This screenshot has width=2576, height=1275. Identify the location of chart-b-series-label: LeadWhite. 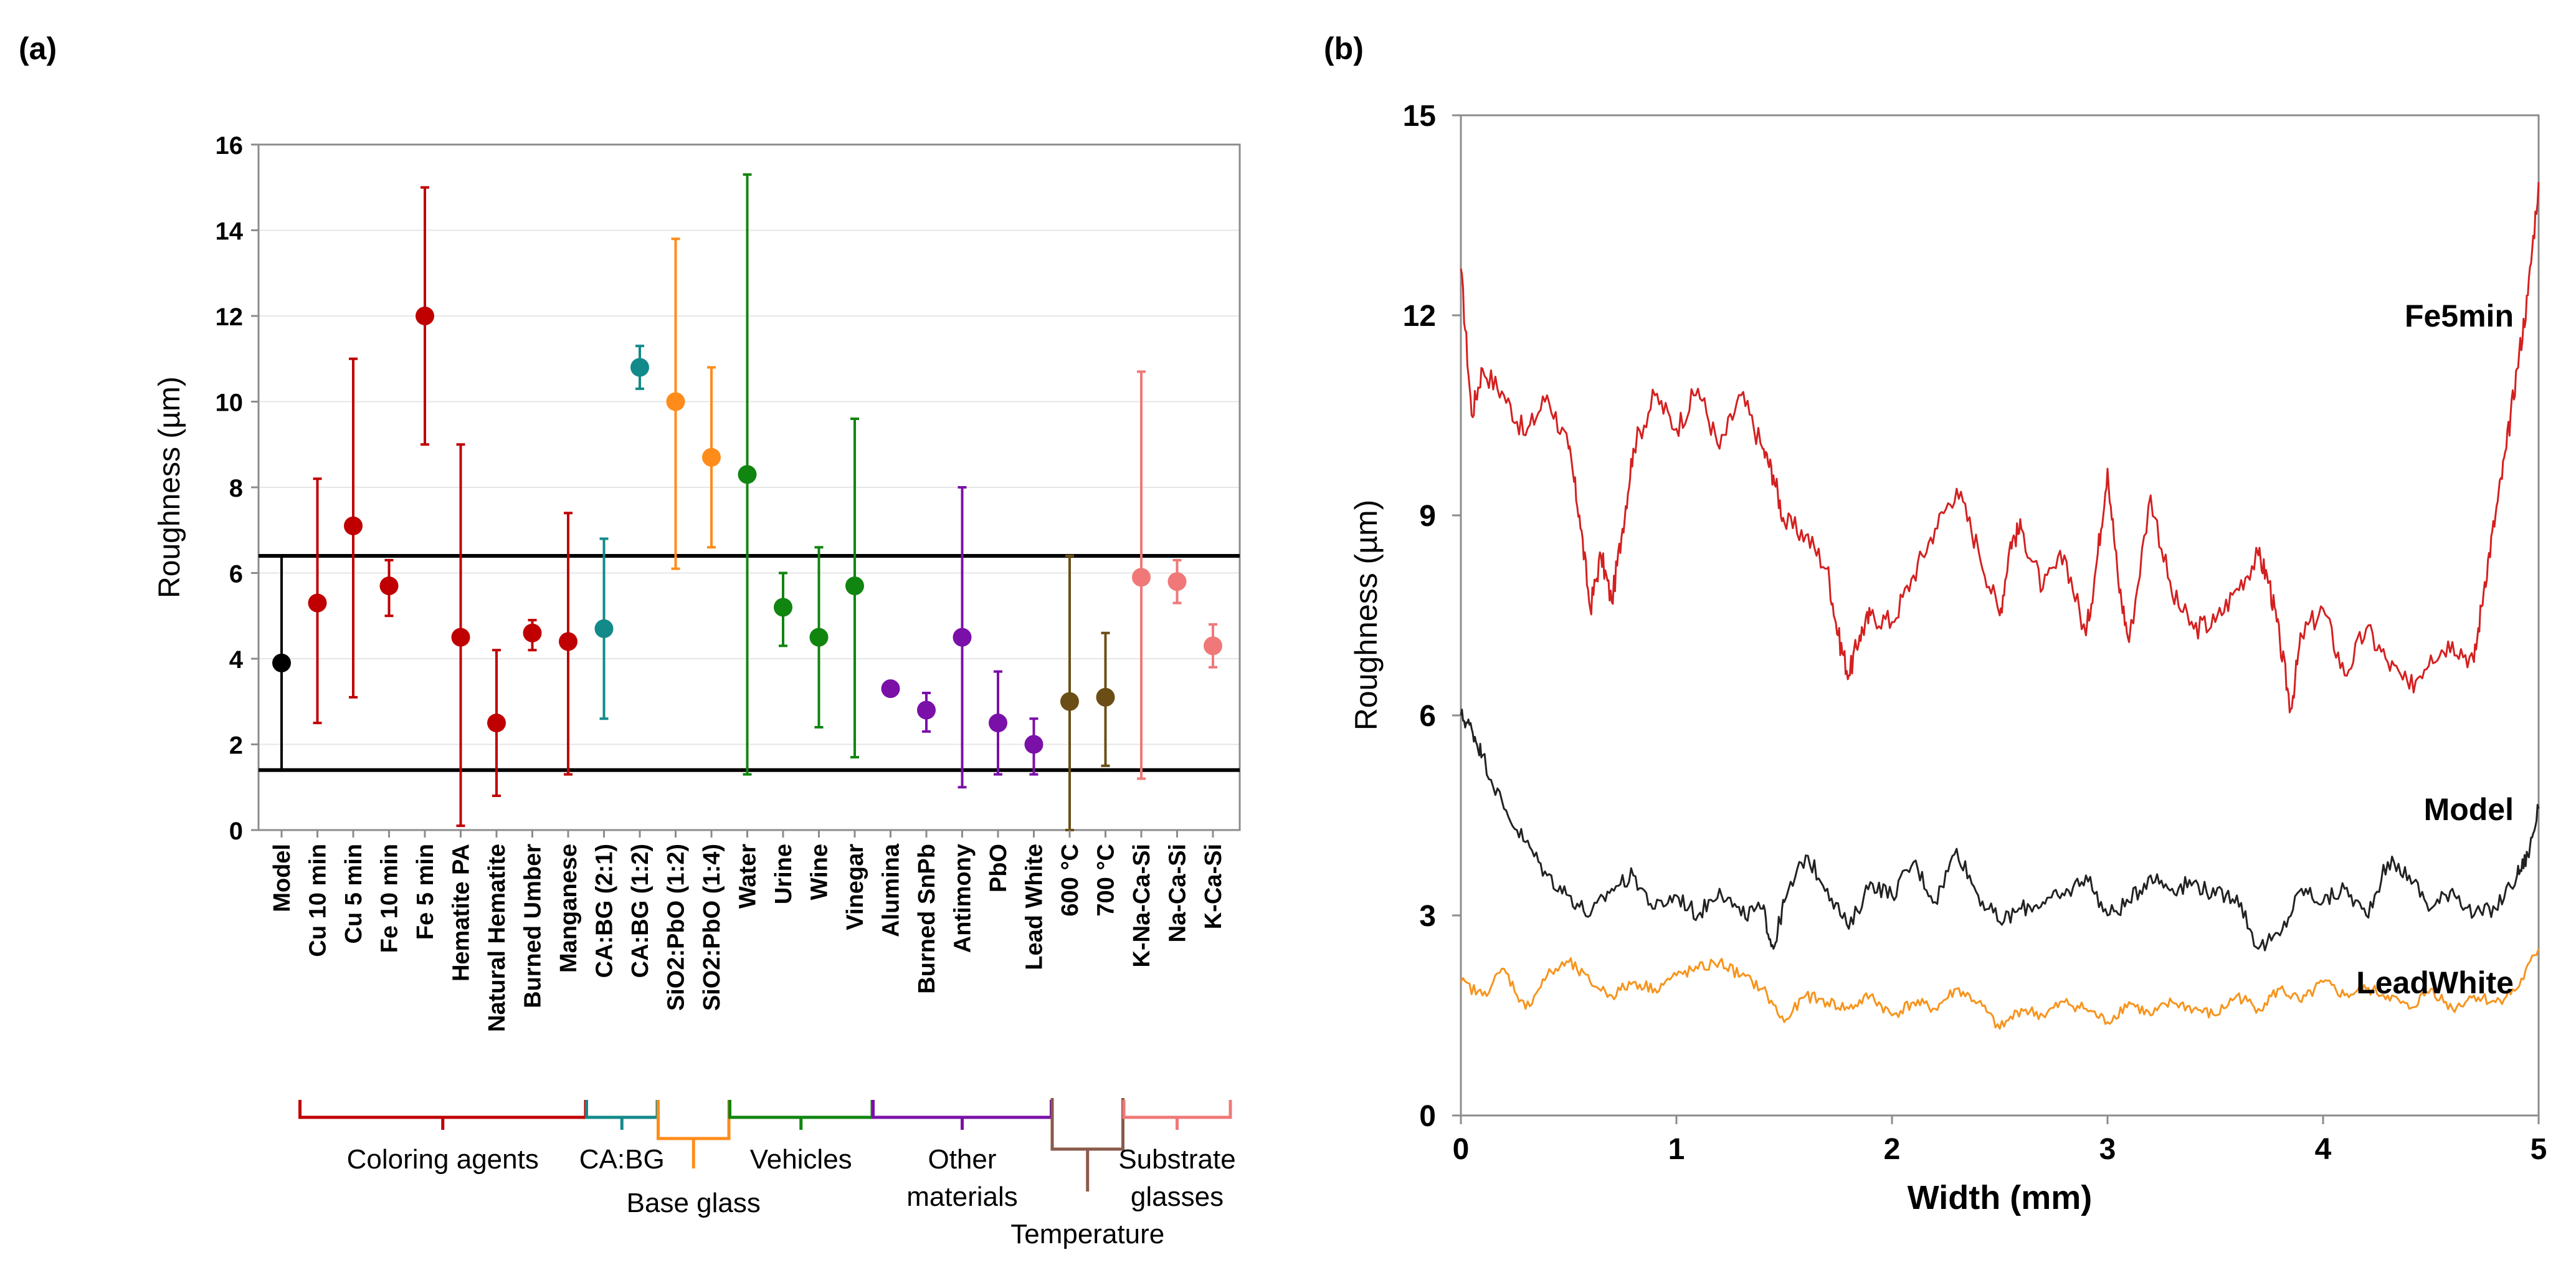
(2435, 983).